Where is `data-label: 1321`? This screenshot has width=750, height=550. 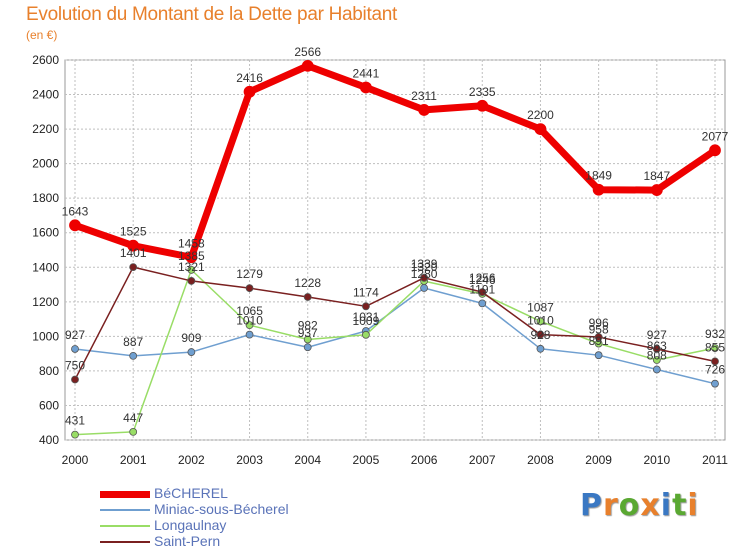
data-label: 1321 is located at coordinates (191, 267).